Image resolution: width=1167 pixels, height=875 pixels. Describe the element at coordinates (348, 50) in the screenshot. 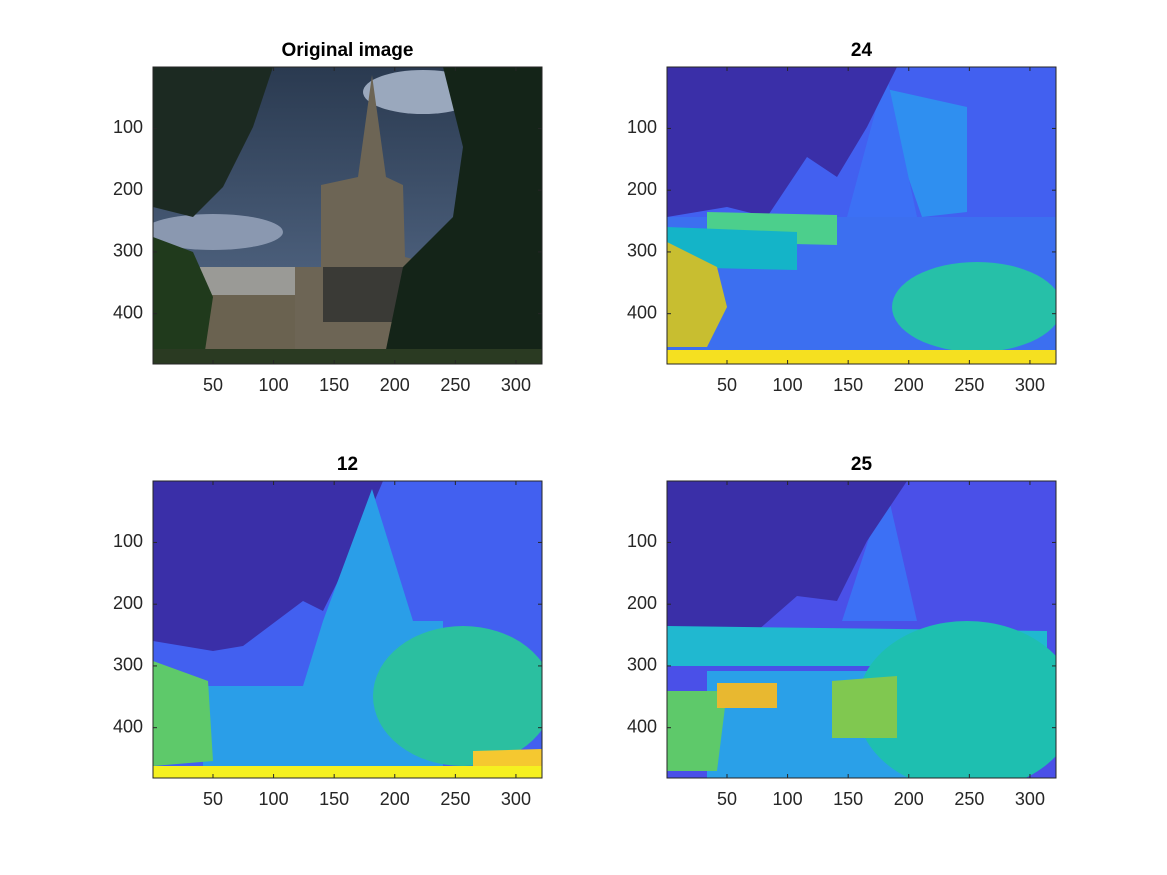

I see `axes-title: Original image` at that location.